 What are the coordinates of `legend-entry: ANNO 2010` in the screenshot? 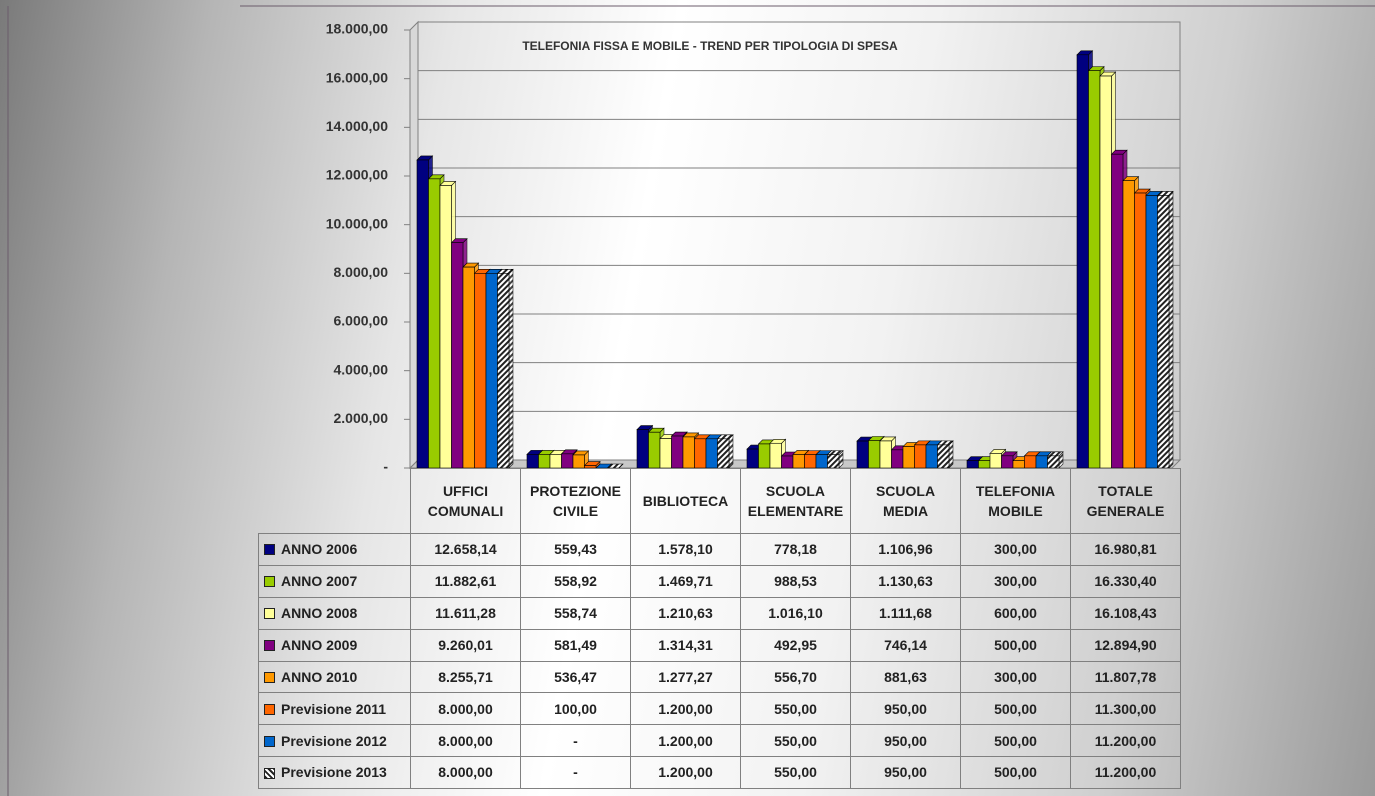 It's located at (334, 677).